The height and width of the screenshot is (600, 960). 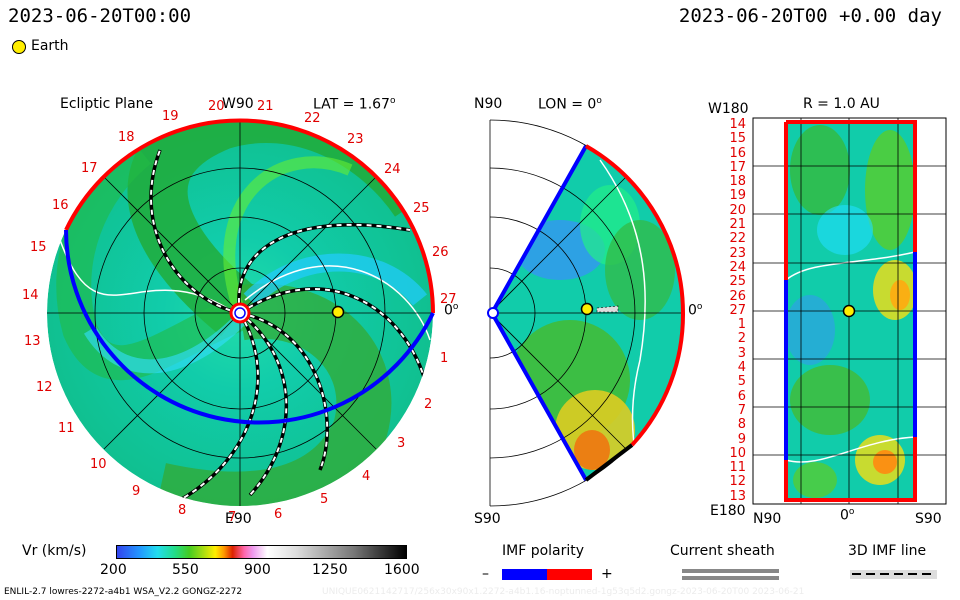 I want to click on velocity-colorbar, so click(x=261, y=552).